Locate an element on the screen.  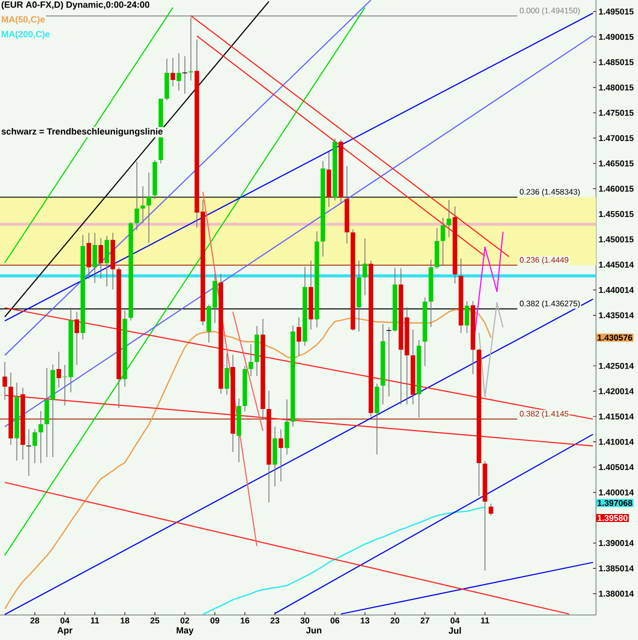
x-tick-label: 02 is located at coordinates (185, 621).